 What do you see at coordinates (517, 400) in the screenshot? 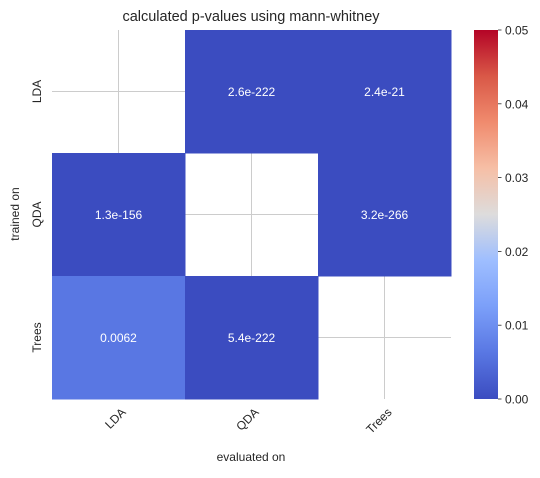
I see `colorbar-tick-label: 0.00` at bounding box center [517, 400].